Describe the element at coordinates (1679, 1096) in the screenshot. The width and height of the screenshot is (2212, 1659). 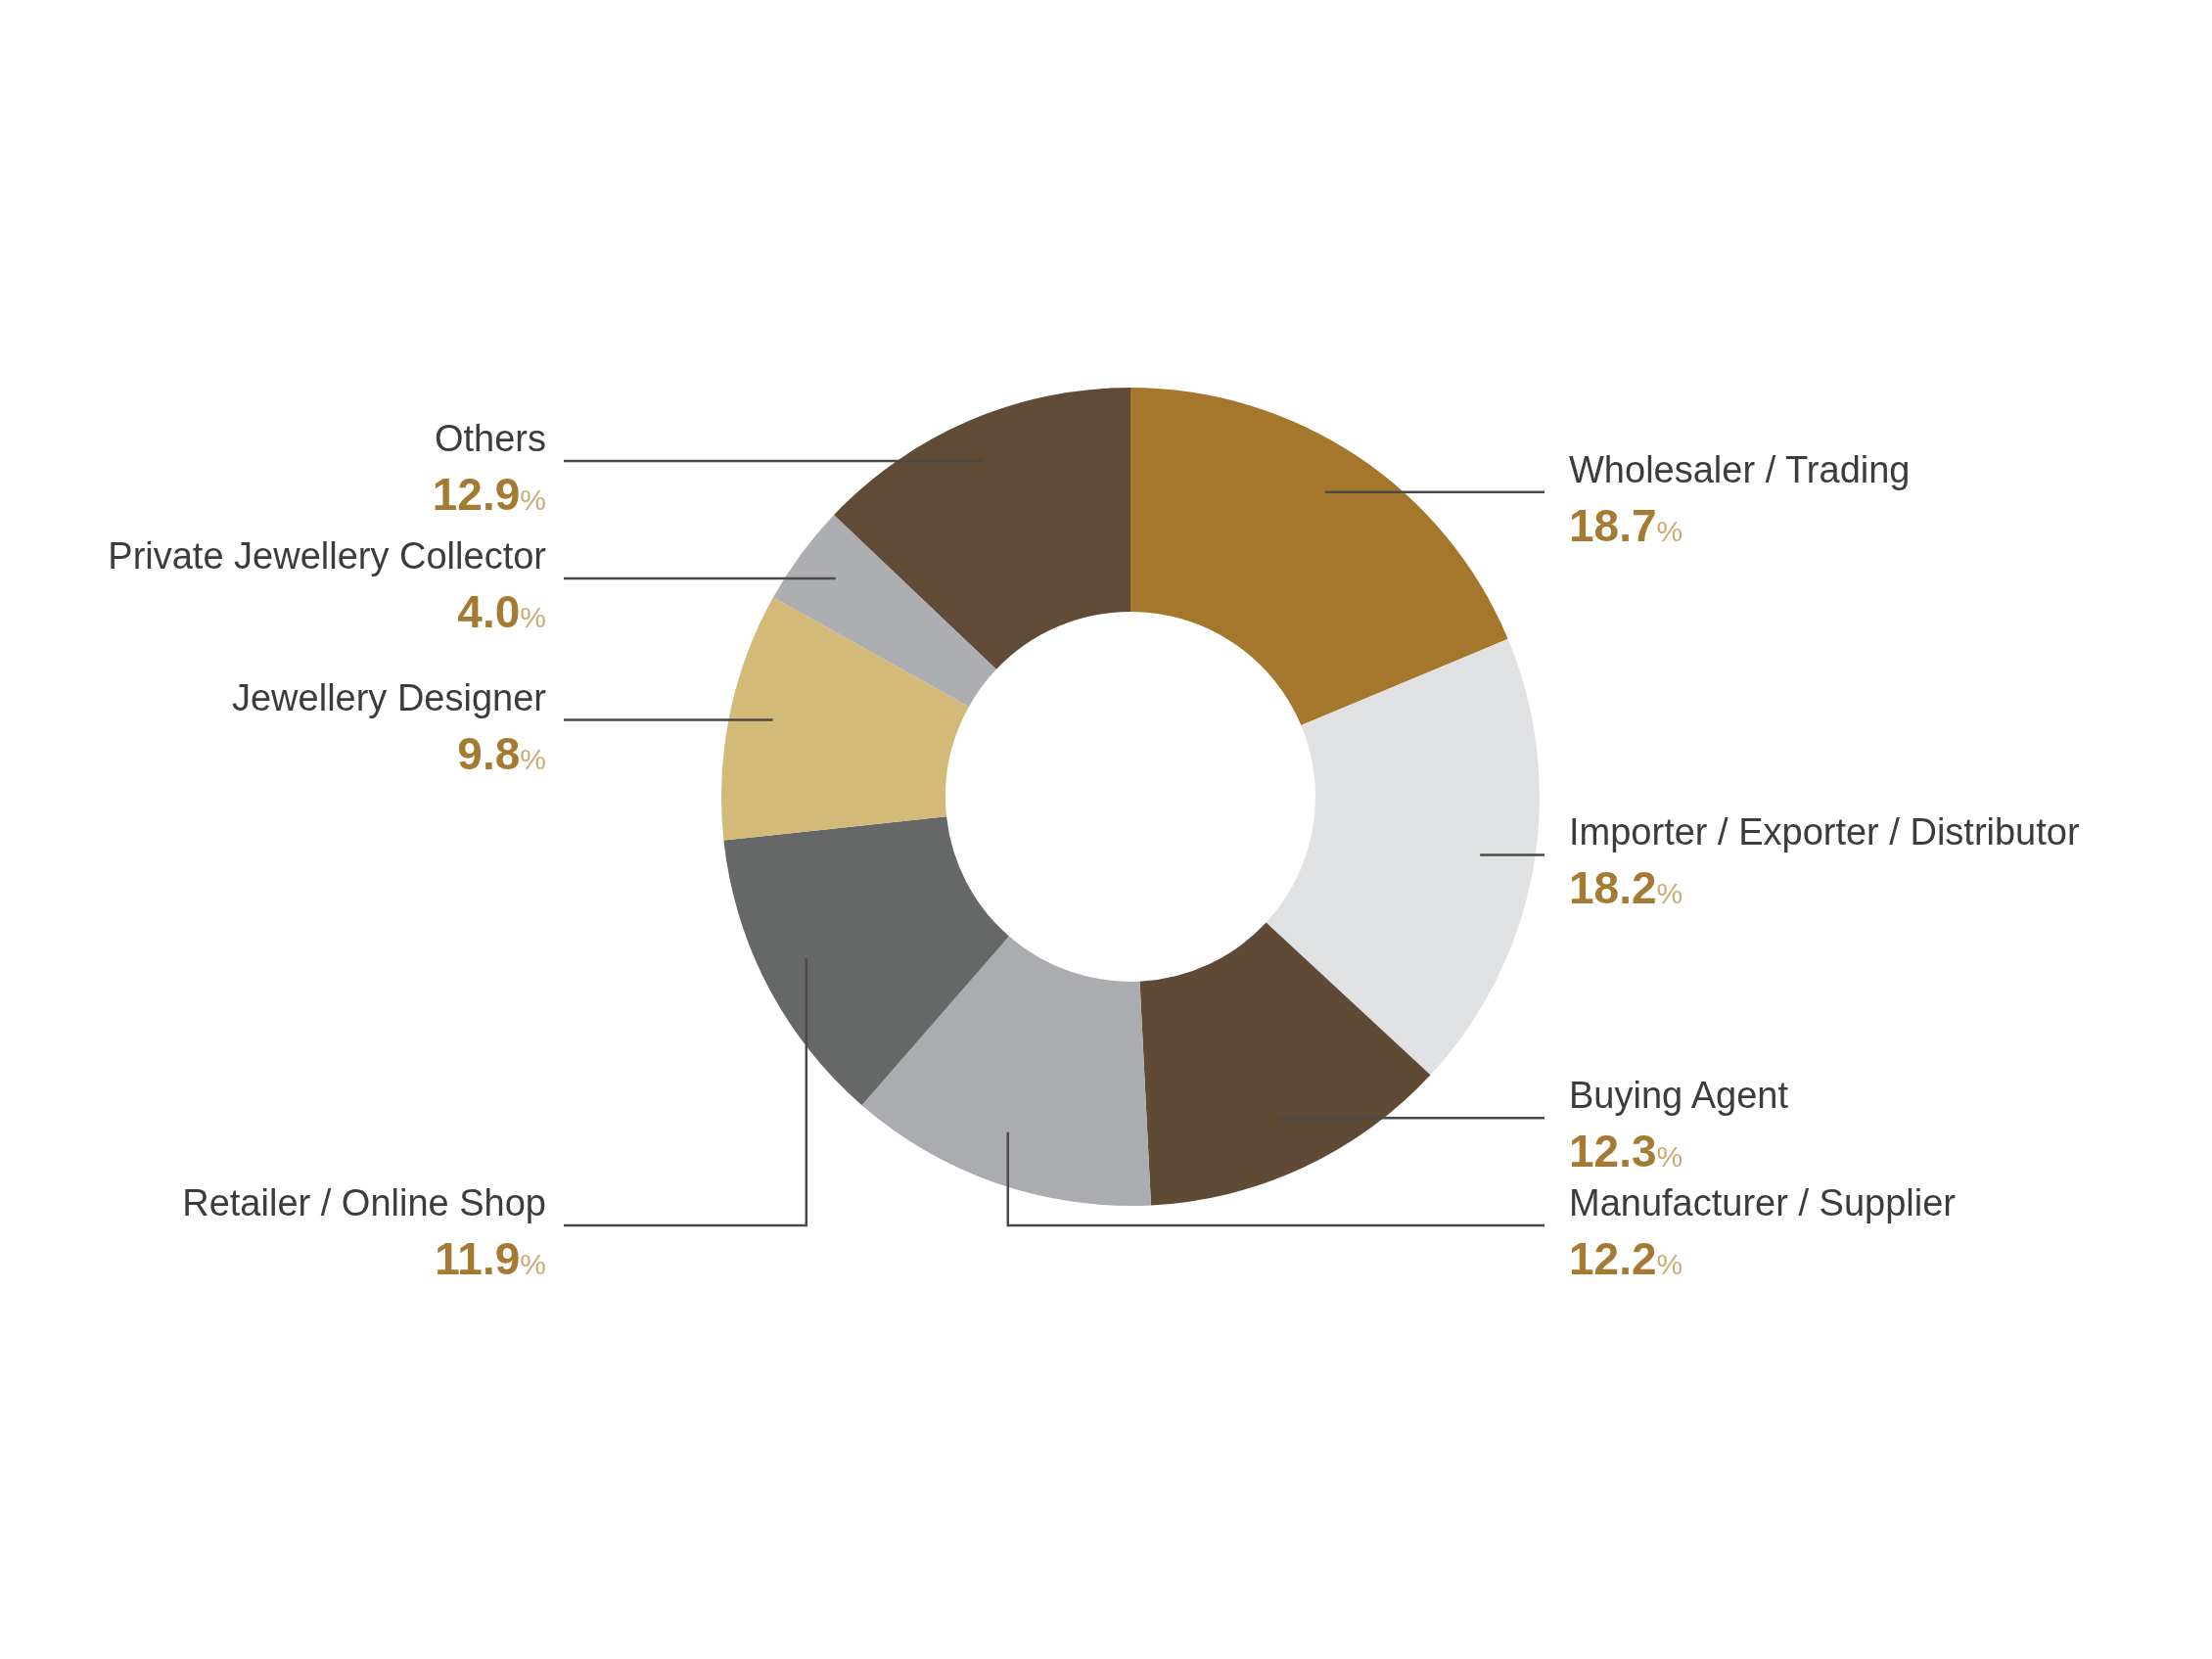
I see `slice-label: Buying Agent` at that location.